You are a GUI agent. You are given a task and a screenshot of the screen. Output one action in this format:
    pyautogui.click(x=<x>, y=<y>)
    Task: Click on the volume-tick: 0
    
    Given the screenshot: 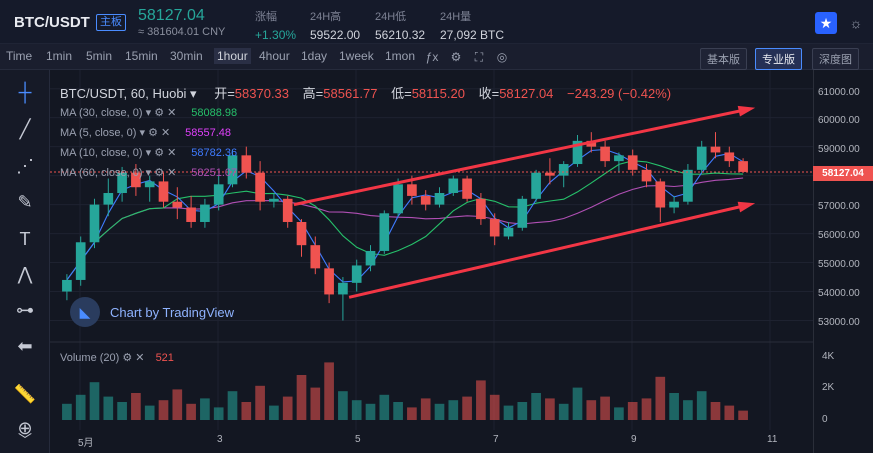 What is the action you would take?
    pyautogui.click(x=825, y=419)
    